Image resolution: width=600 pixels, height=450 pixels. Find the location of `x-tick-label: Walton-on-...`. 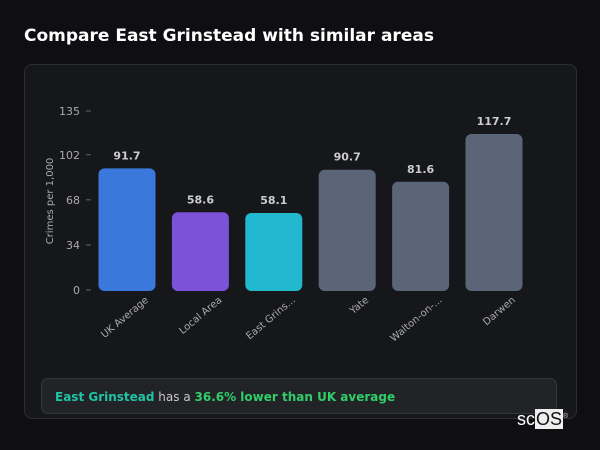

x-tick-label: Walton-on-... is located at coordinates (416, 320).